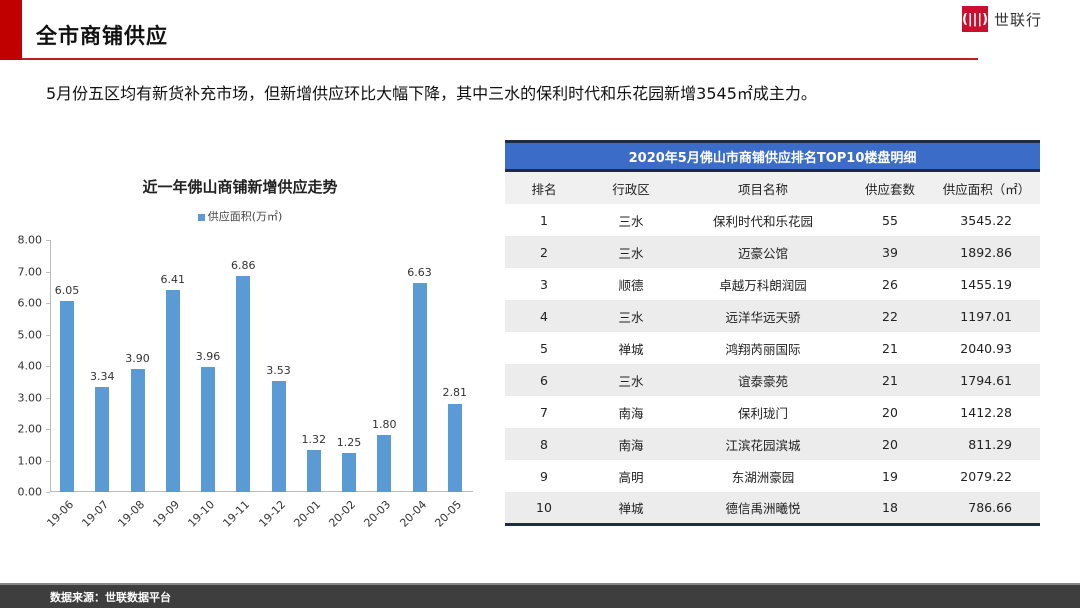 Image resolution: width=1080 pixels, height=608 pixels. Describe the element at coordinates (890, 252) in the screenshot. I see `cell-units: 39` at that location.